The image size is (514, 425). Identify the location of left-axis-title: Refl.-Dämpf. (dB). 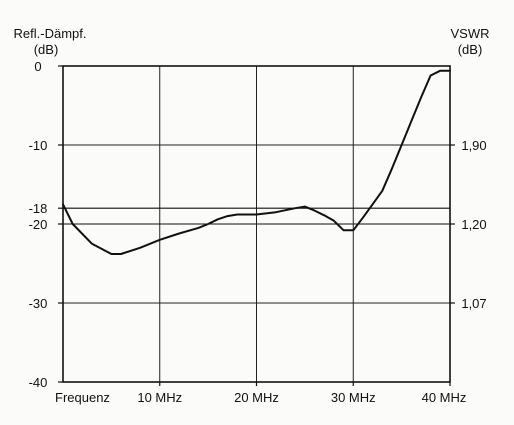
(50, 42).